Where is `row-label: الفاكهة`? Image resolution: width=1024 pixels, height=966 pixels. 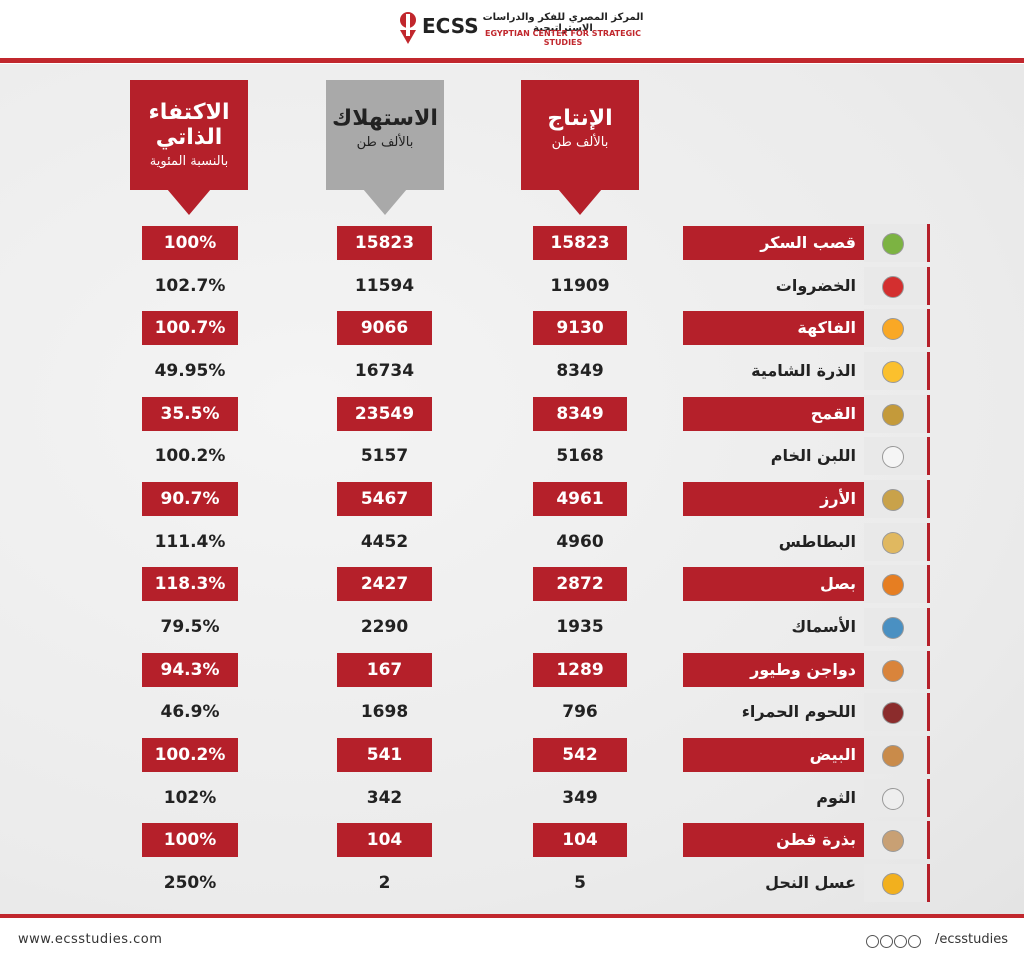
row-label: الفاكهة is located at coordinates (773, 328).